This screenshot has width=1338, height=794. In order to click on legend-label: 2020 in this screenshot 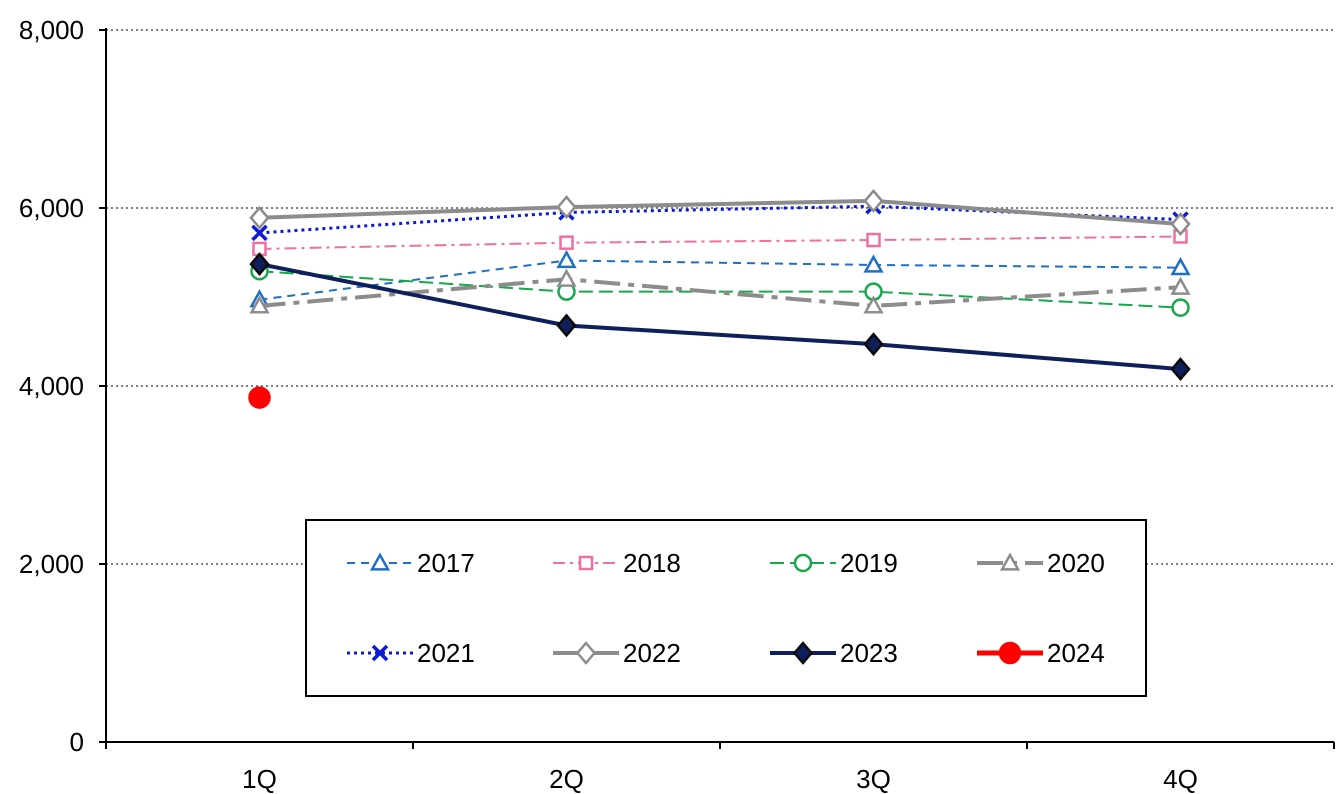, I will do `click(1076, 563)`.